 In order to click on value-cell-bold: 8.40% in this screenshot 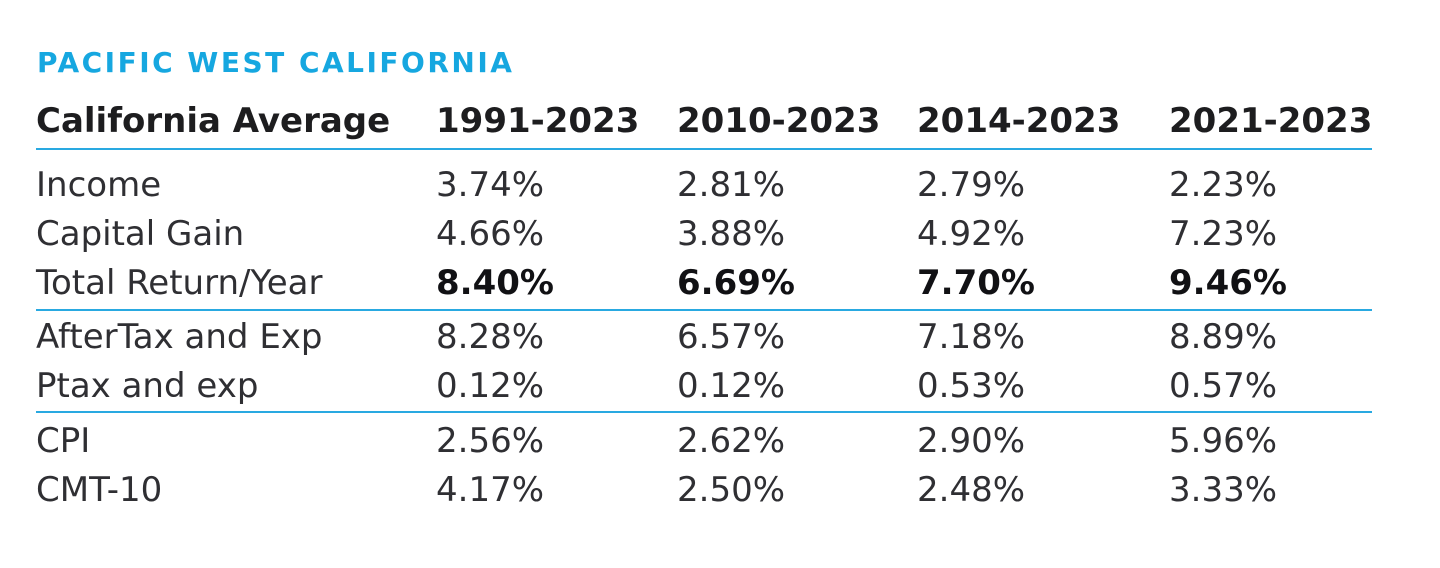, I will do `click(495, 283)`.